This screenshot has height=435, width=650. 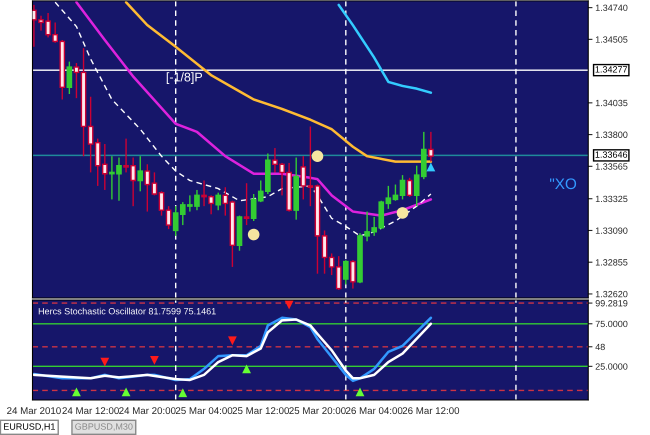 What do you see at coordinates (612, 7) in the screenshot?
I see `y-tick-label: 1.34740` at bounding box center [612, 7].